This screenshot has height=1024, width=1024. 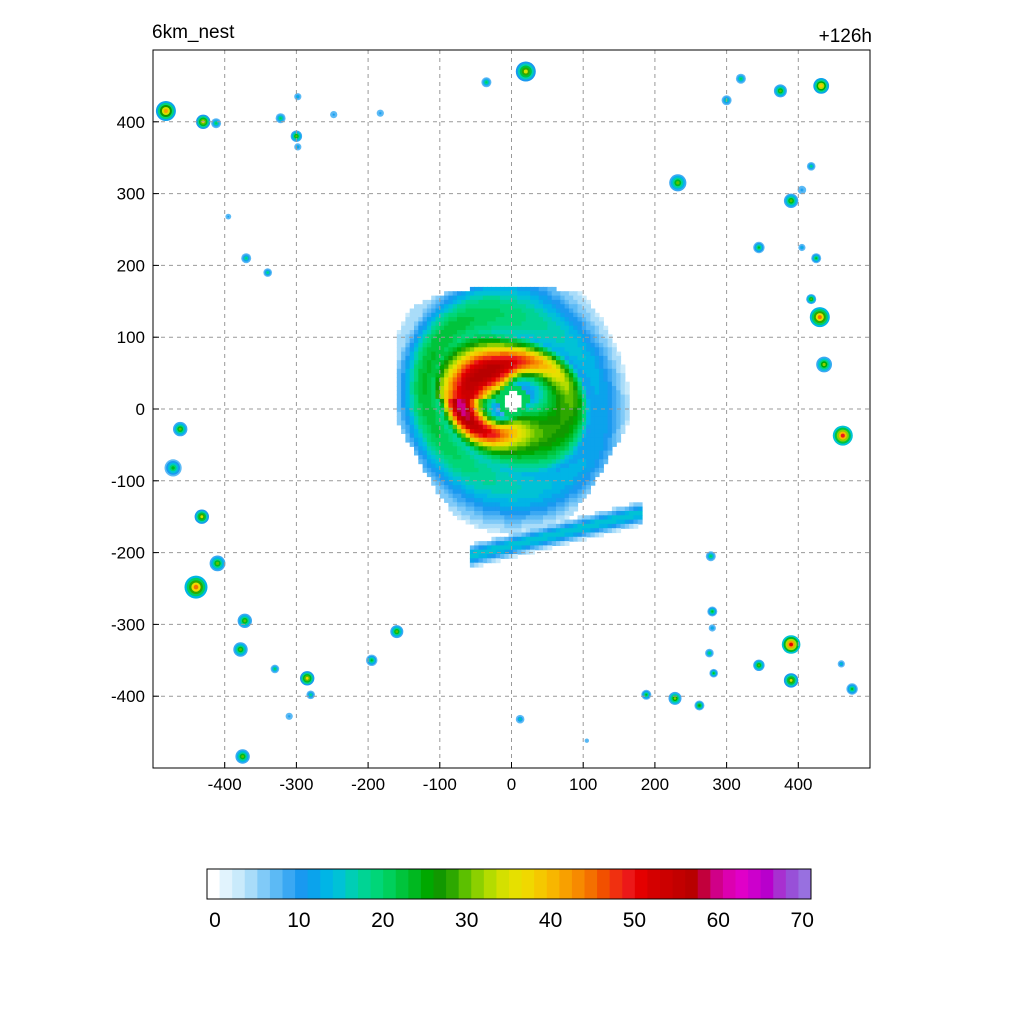 What do you see at coordinates (128, 553) in the screenshot?
I see `y-tick-label: -200` at bounding box center [128, 553].